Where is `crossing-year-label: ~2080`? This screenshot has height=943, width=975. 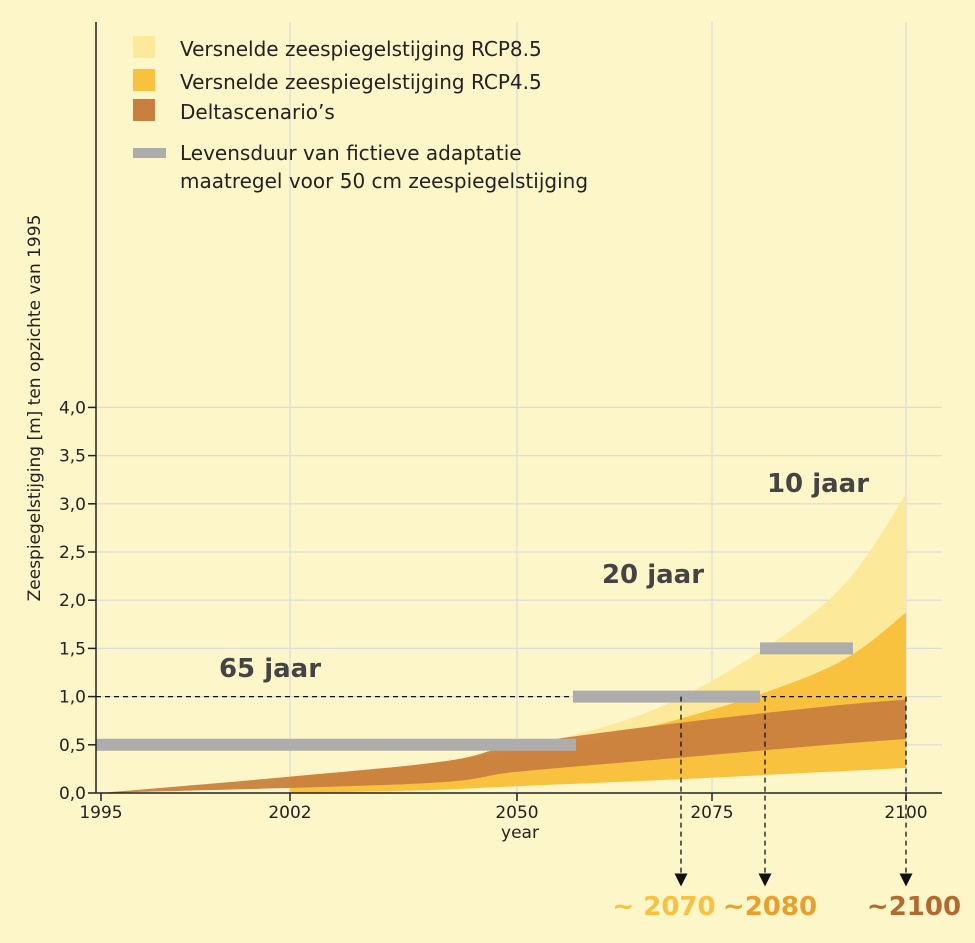 crossing-year-label: ~2080 is located at coordinates (770, 907).